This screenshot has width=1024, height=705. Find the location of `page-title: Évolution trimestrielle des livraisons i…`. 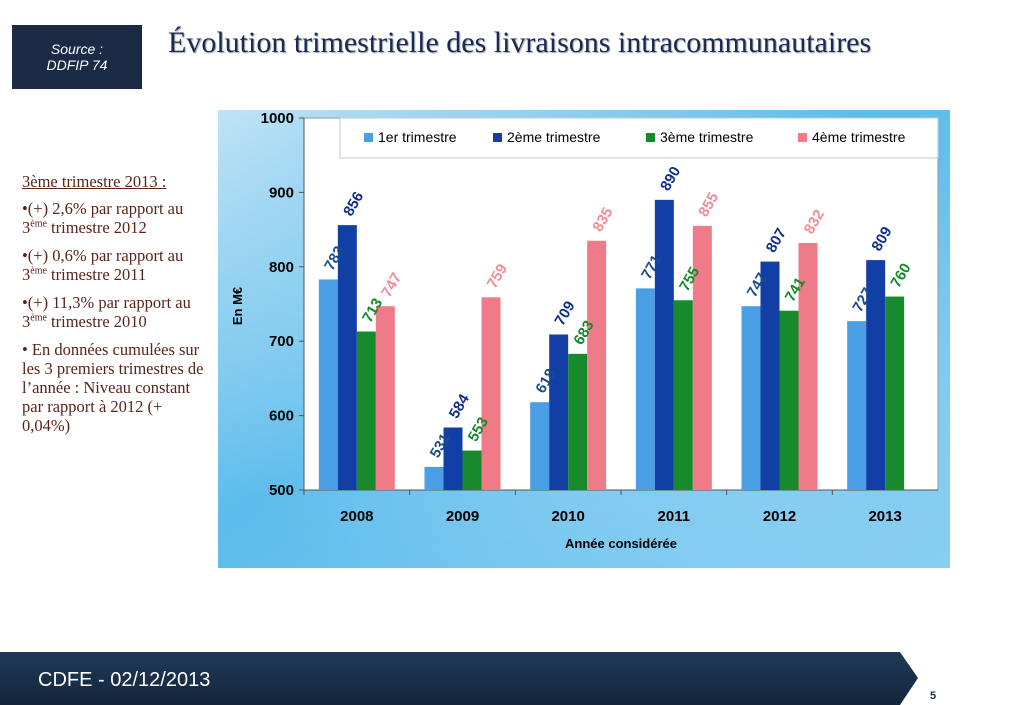

page-title: Évolution trimestrielle des livraisons i… is located at coordinates (520, 42).